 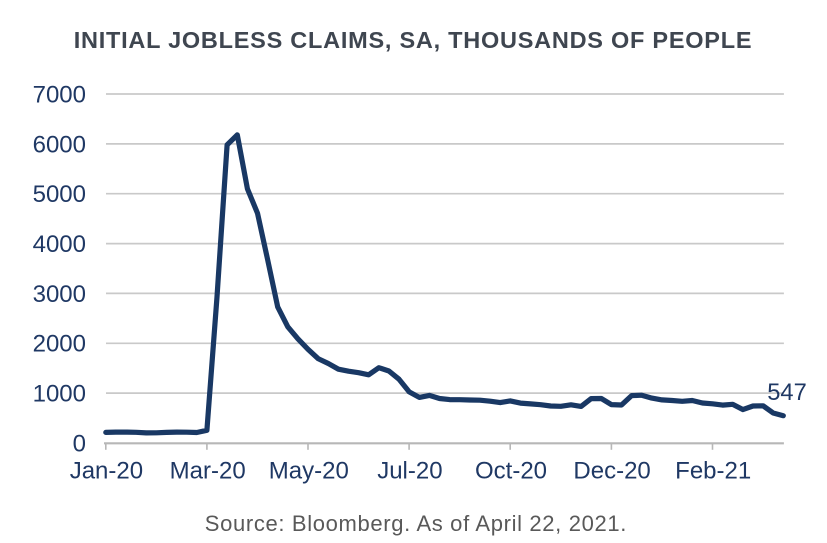 I want to click on svg-text: Jul-20, so click(x=409, y=470).